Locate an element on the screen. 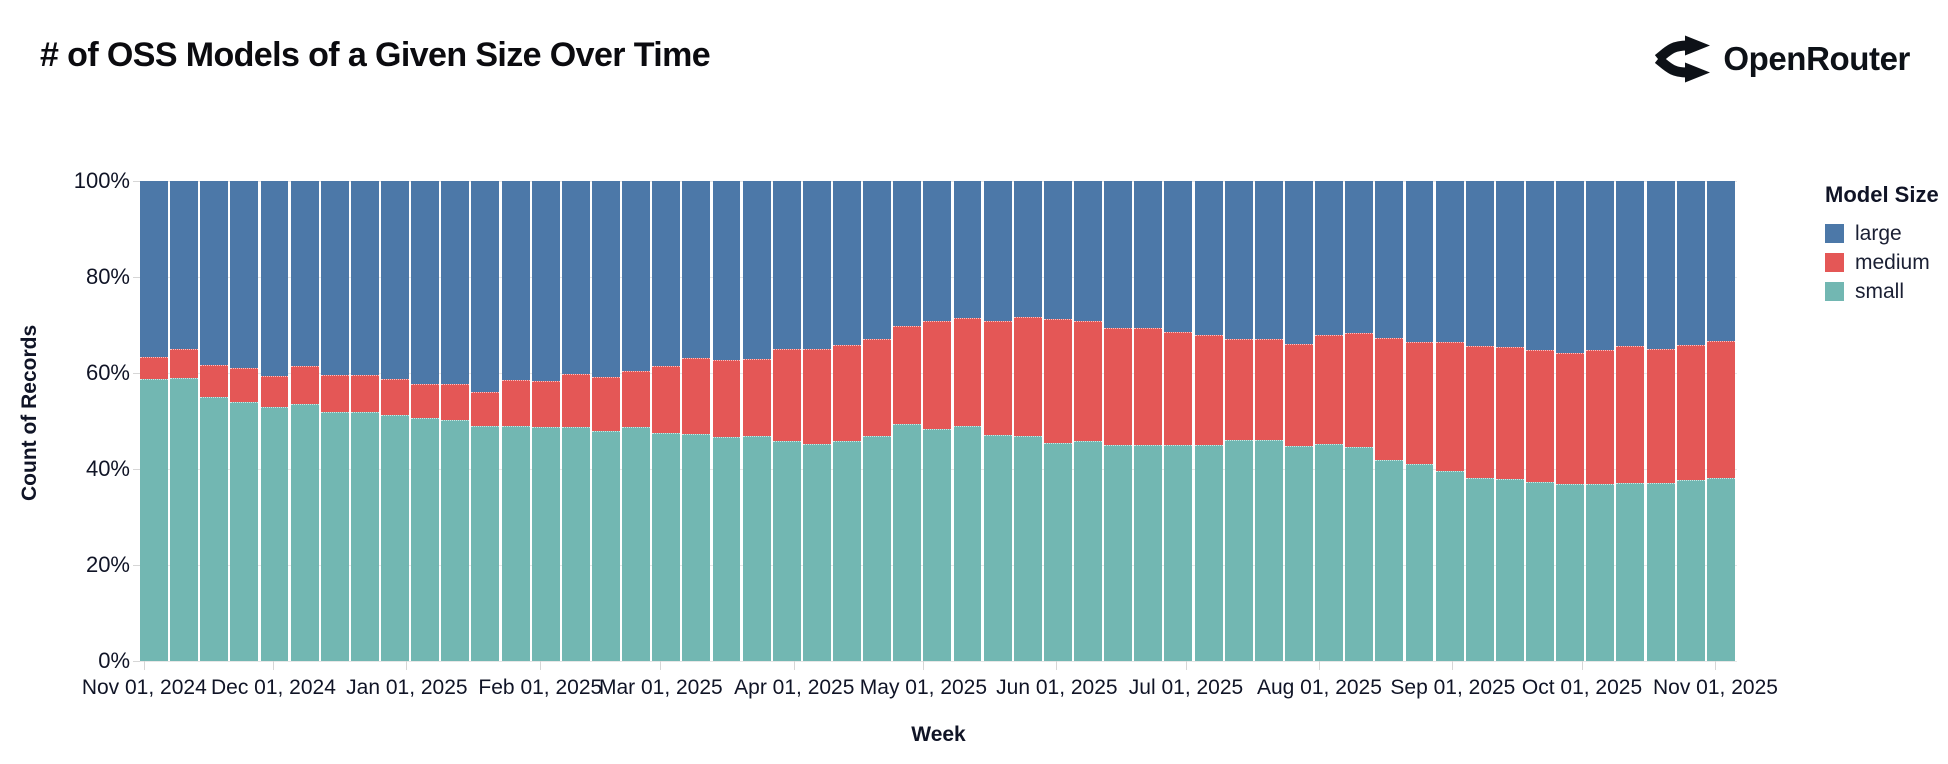  x-axis-tick-label: Jan 01, 2025 is located at coordinates (407, 687).